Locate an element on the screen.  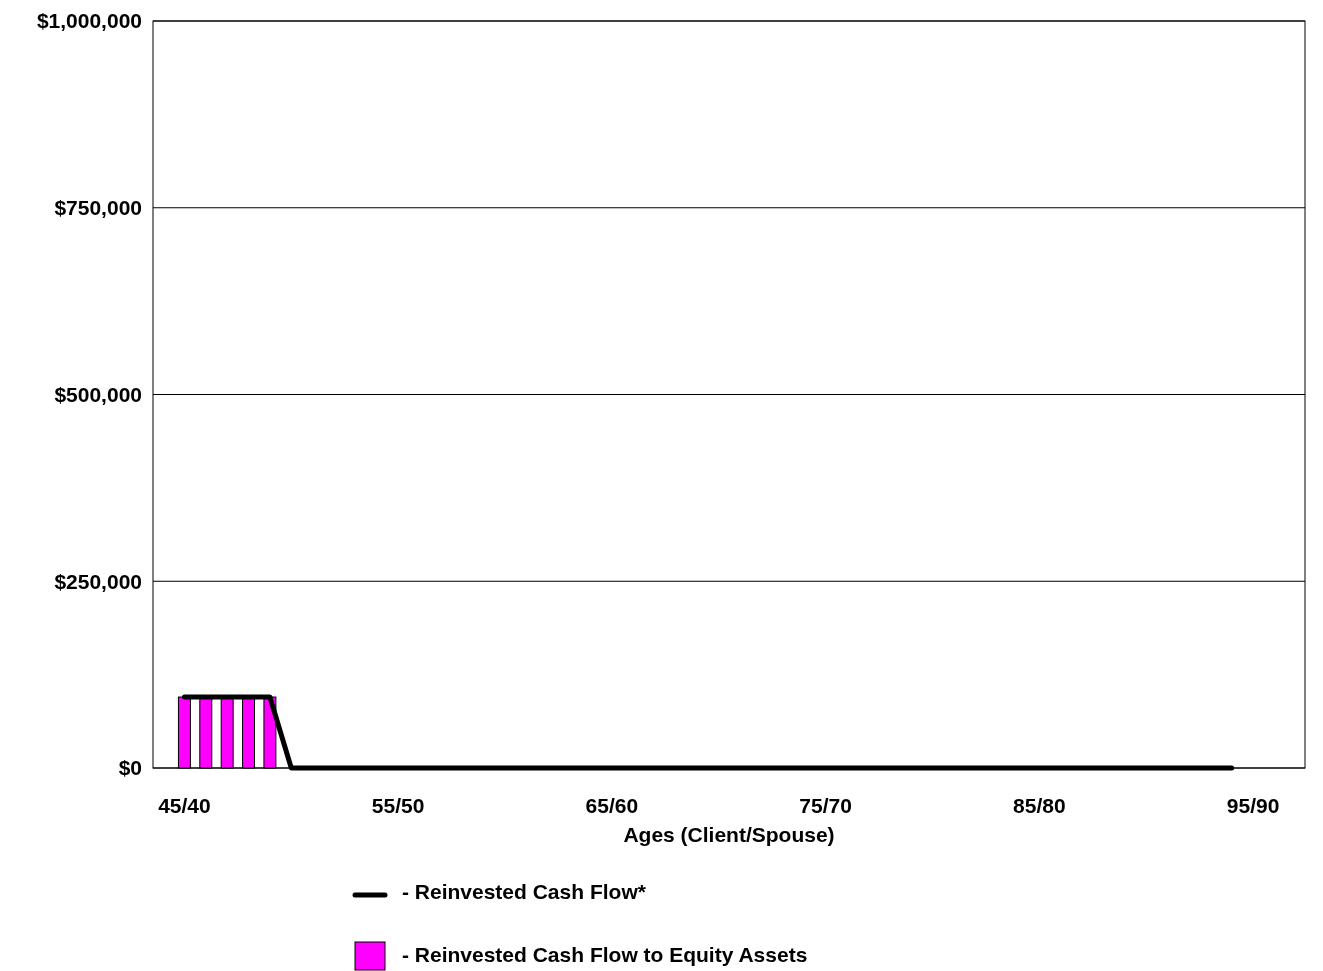
y-tick-label: $500,000 is located at coordinates (98, 394).